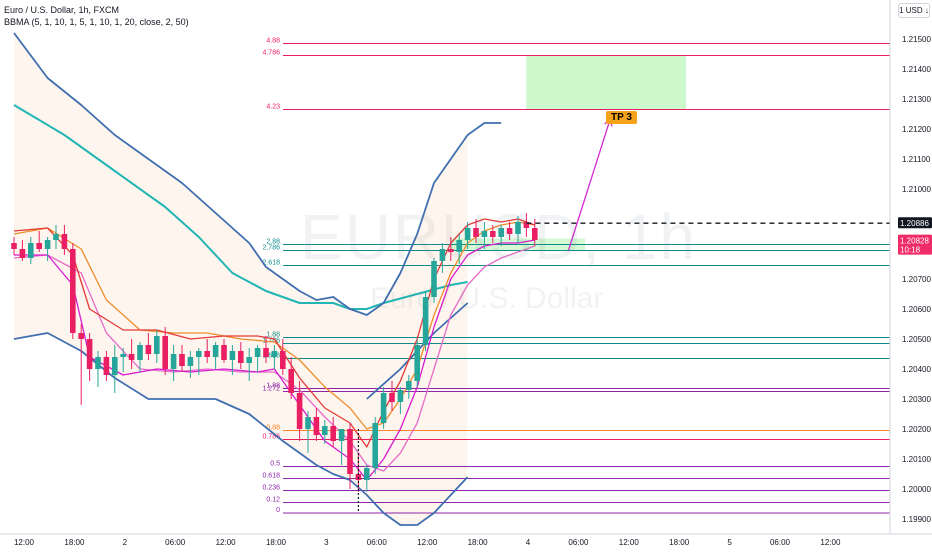 Image resolution: width=932 pixels, height=555 pixels. Describe the element at coordinates (273, 107) in the screenshot. I see `fib-label: 4.23` at that location.